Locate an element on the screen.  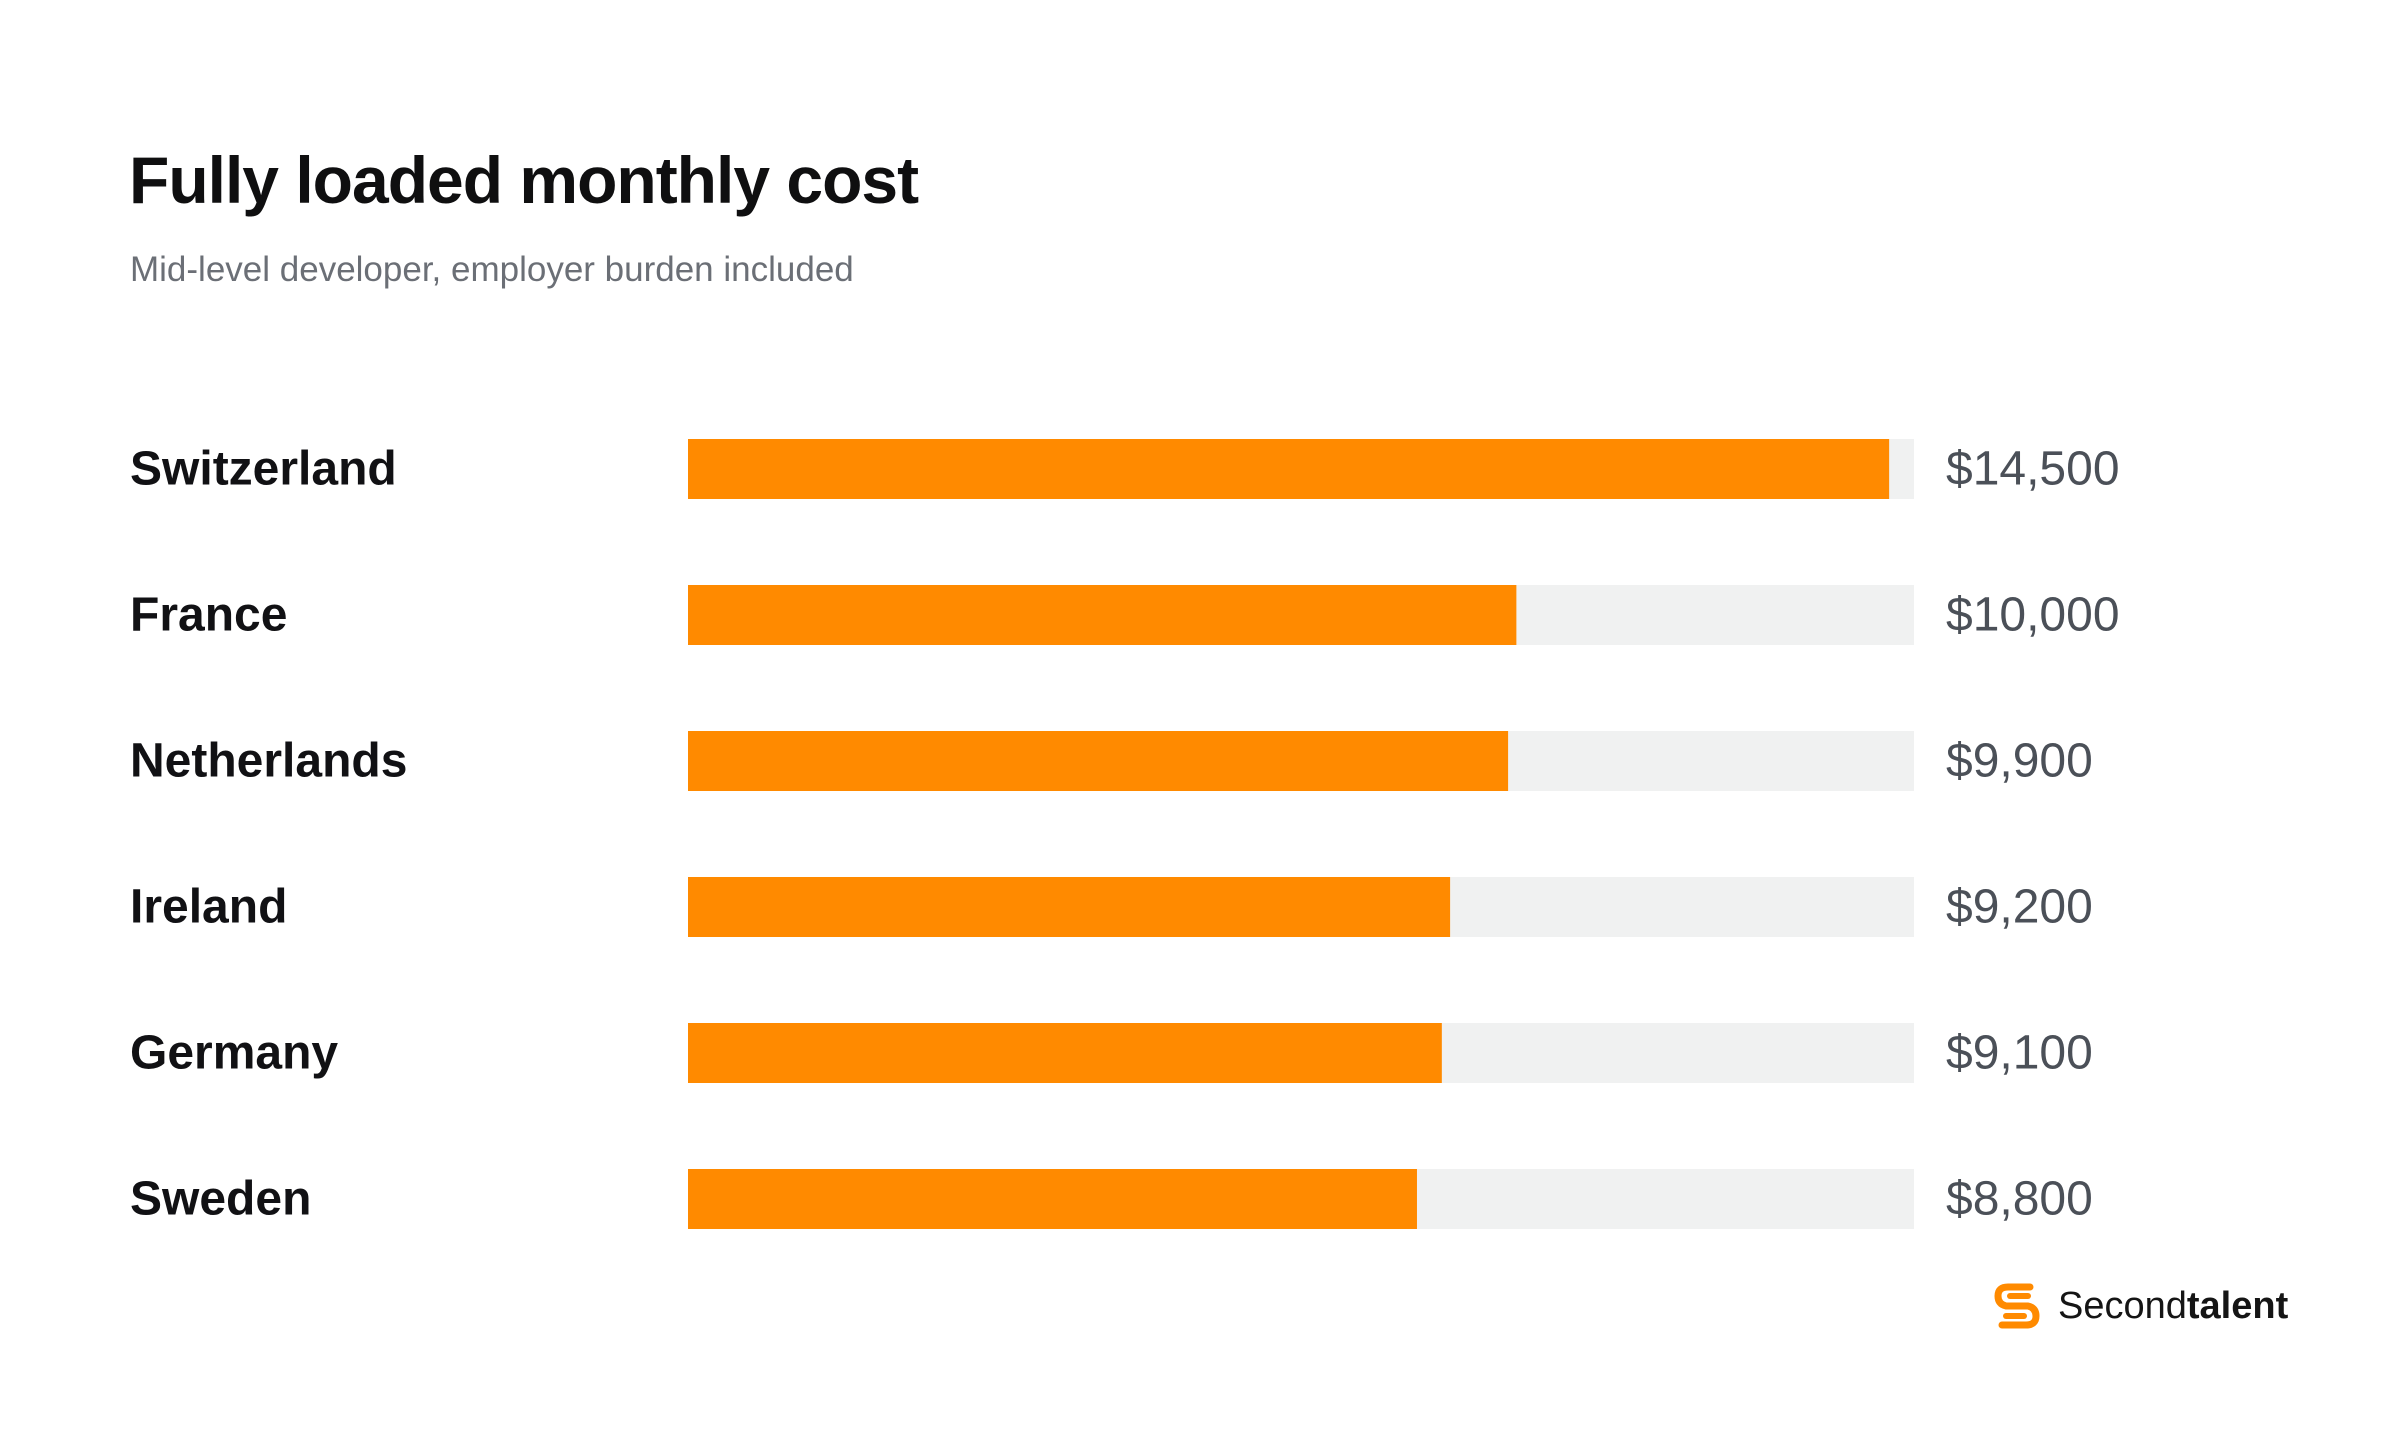
value-label: $10,000 is located at coordinates (2033, 615).